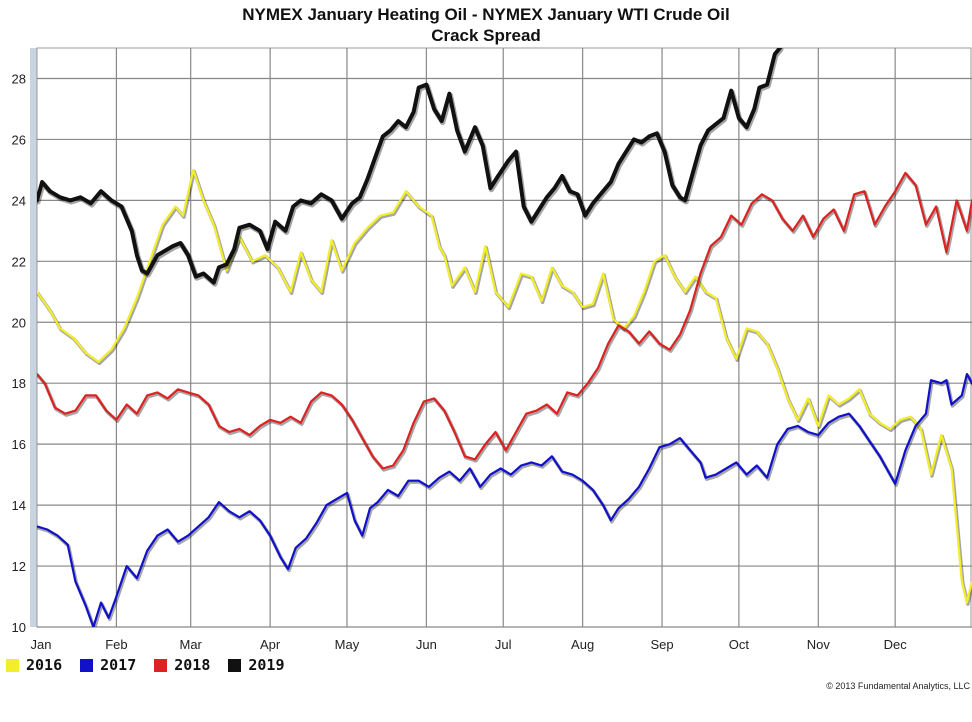 The image size is (972, 722). I want to click on x-tick-label-jan: Jan, so click(41, 644).